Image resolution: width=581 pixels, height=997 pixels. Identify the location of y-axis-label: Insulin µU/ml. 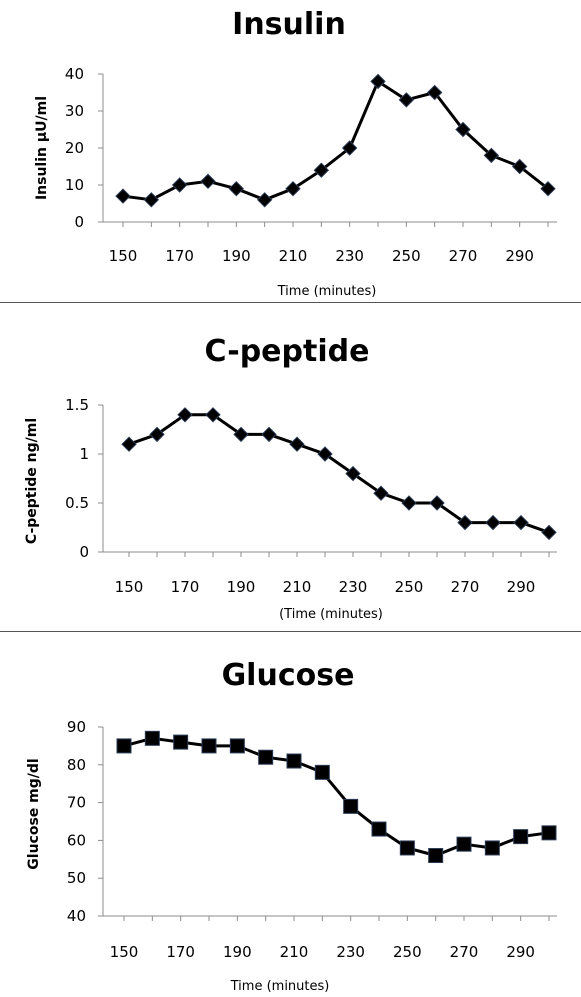
(42, 148).